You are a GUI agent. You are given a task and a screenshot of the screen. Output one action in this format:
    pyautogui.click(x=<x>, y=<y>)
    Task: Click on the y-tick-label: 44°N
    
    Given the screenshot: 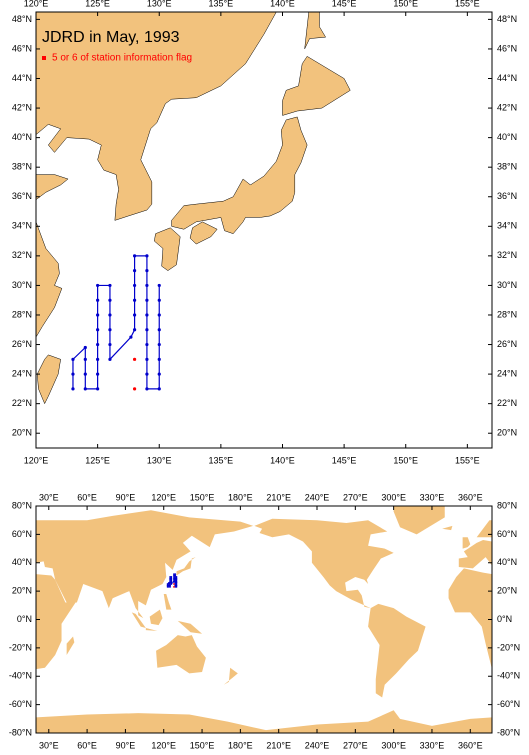 What is the action you would take?
    pyautogui.click(x=22, y=78)
    